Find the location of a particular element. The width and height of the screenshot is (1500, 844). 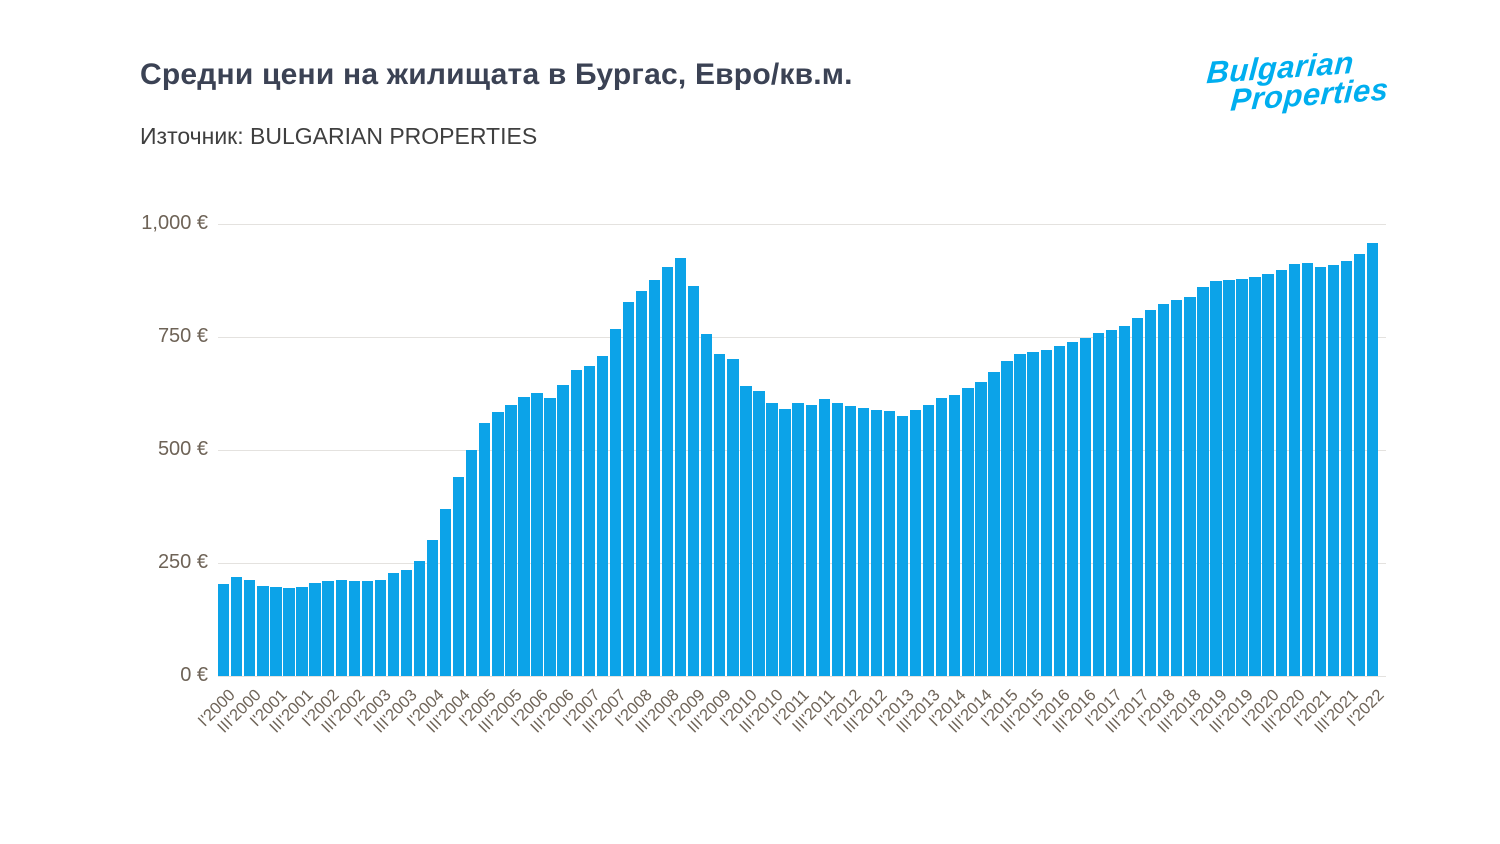

bar-I'2009 is located at coordinates (694, 481).